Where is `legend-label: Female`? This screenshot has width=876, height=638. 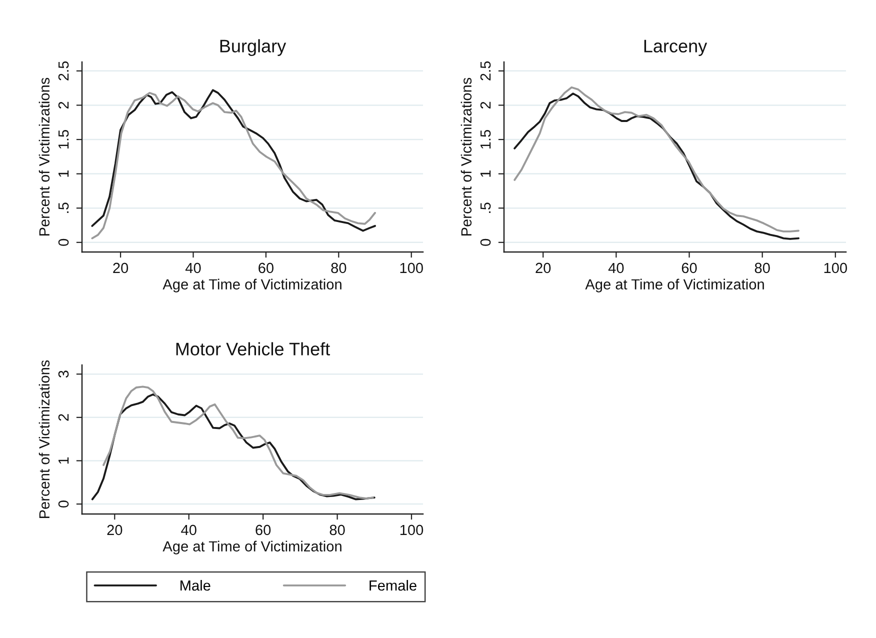
legend-label: Female is located at coordinates (393, 585).